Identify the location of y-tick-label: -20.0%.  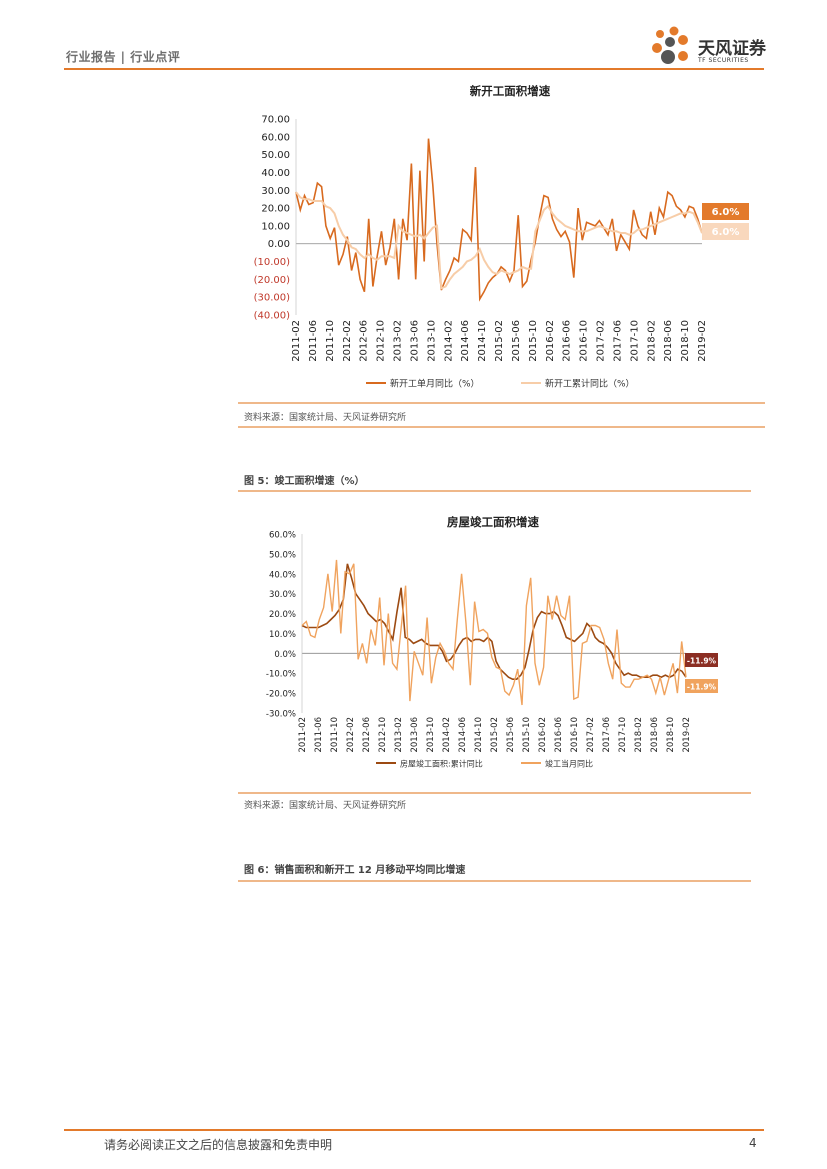
(281, 695).